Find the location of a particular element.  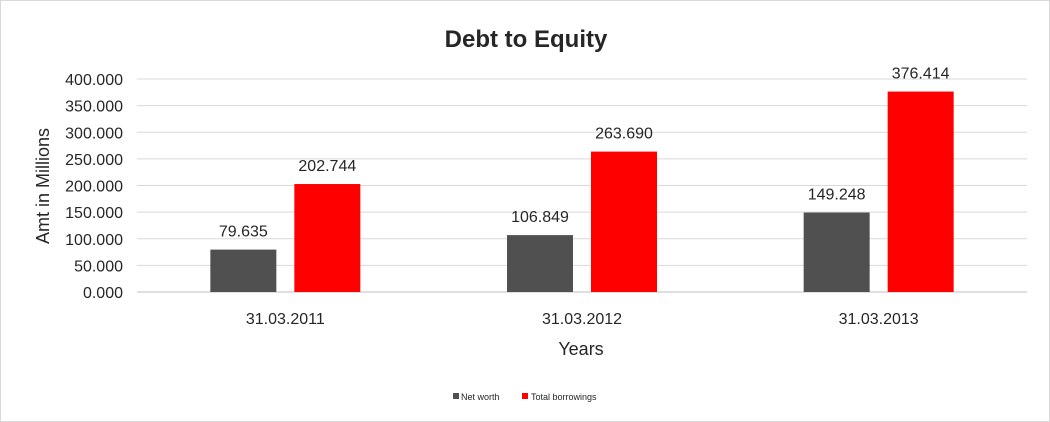

legend: Net worth Total borrowings is located at coordinates (525, 397).